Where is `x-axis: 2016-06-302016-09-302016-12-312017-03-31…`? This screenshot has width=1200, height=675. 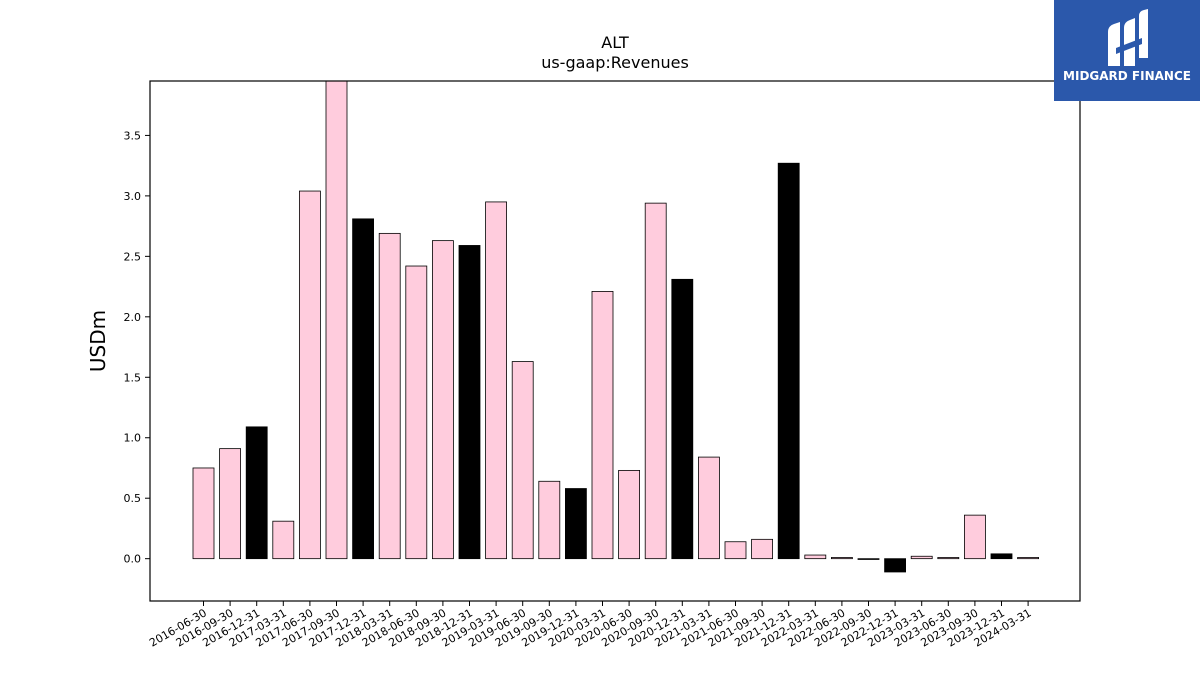
x-axis: 2016-06-302016-09-302016-12-312017-03-31… is located at coordinates (590, 625).